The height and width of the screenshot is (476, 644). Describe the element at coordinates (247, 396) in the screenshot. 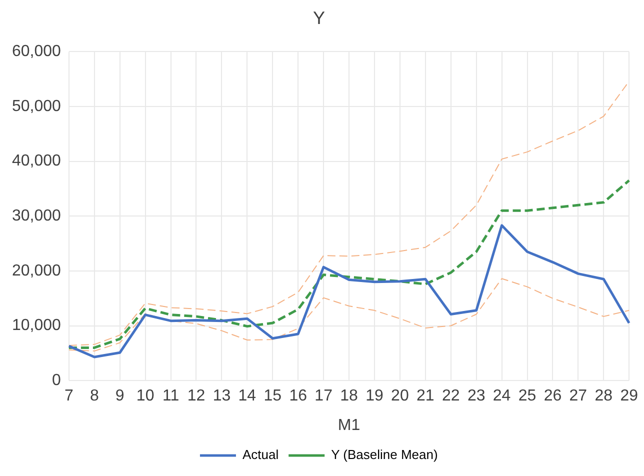

I see `x-tick-label: 14` at that location.